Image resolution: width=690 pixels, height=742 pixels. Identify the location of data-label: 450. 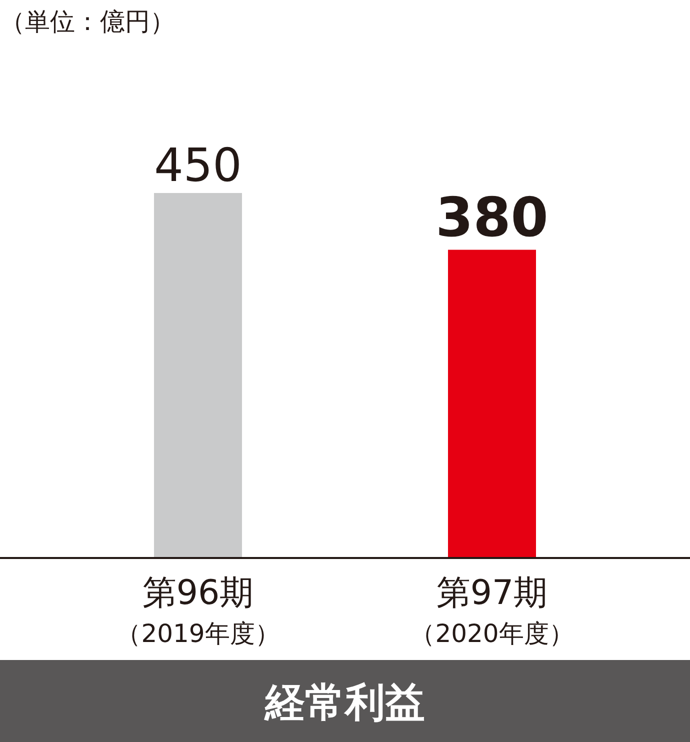
(198, 165).